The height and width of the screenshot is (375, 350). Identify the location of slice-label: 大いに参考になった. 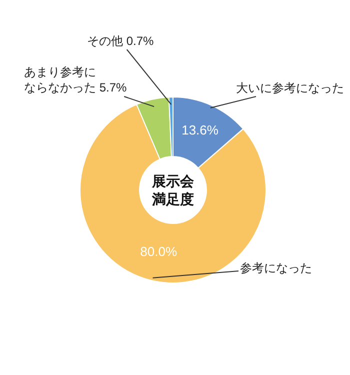
(290, 88).